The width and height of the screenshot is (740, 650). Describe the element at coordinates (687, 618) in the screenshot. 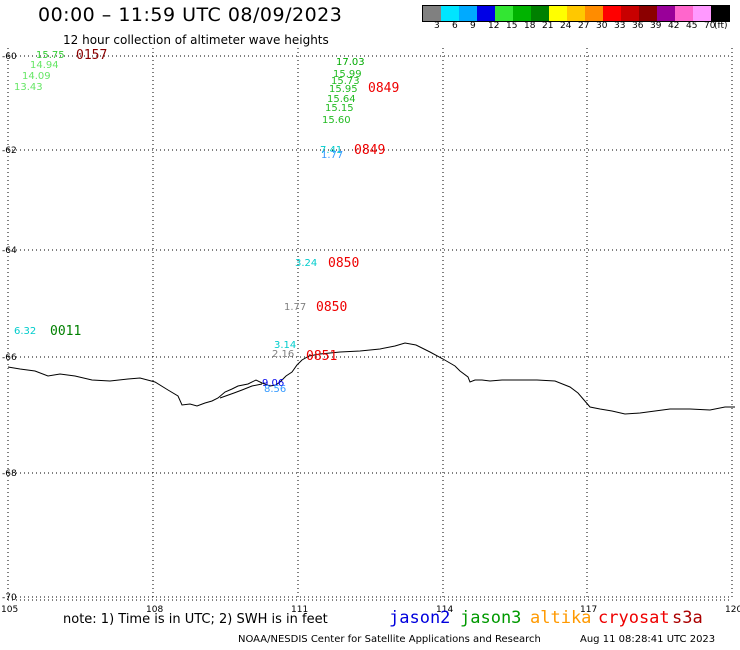

I see `satellite-legend-item: s3a` at that location.